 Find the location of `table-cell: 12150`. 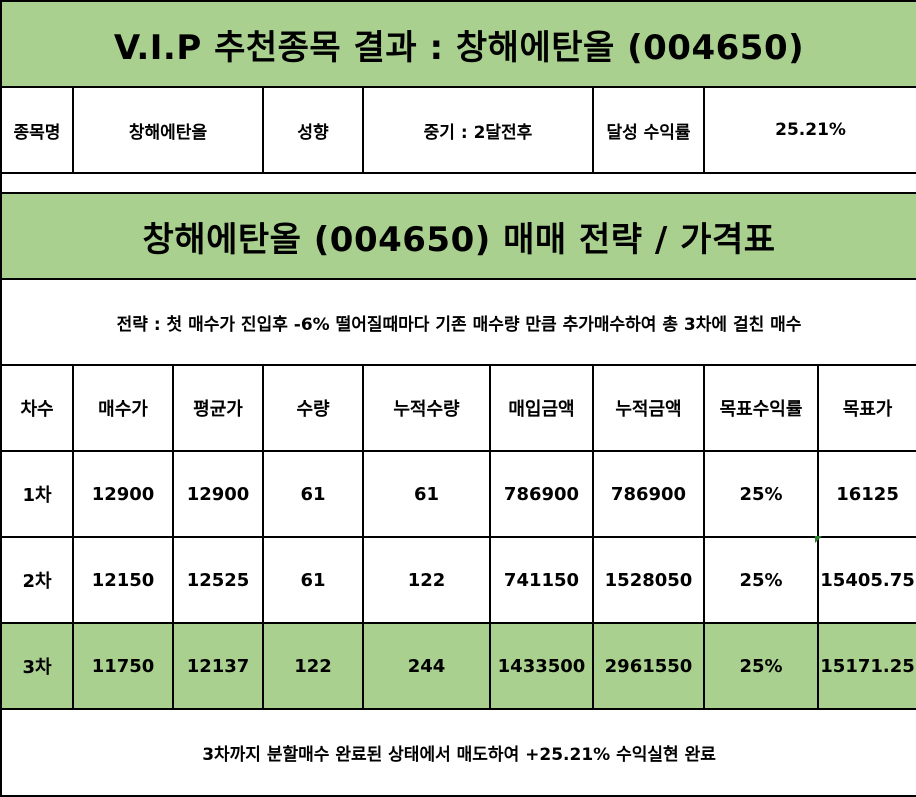

table-cell: 12150 is located at coordinates (123, 580).